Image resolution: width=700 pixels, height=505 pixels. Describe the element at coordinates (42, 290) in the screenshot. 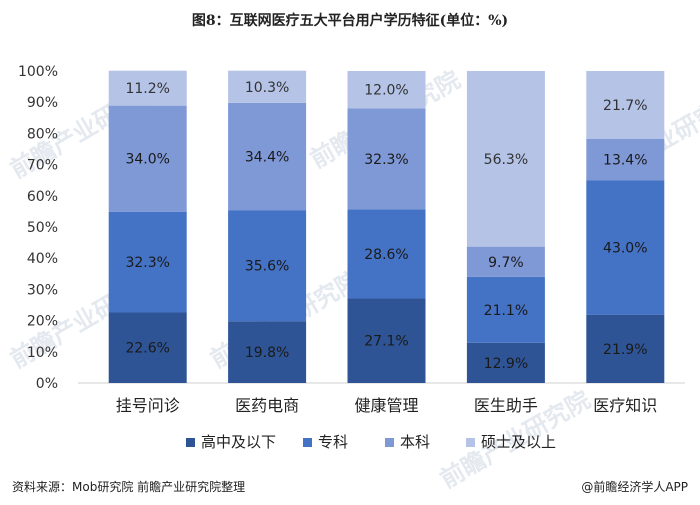

I see `y-tick-label: 30%` at that location.